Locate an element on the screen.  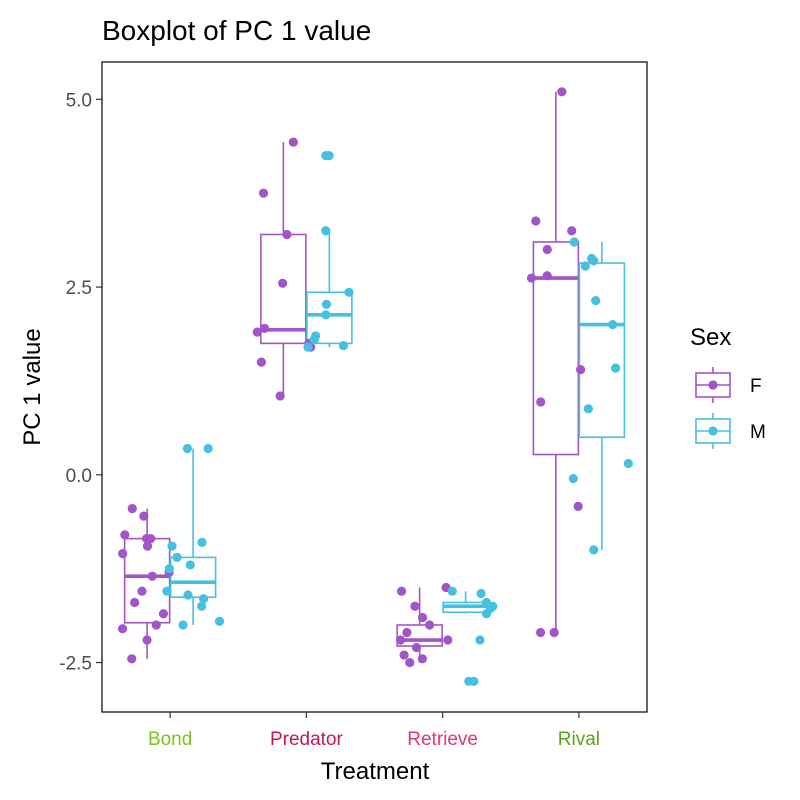
chart-title: Boxplot of PC 1 value is located at coordinates (236, 30).